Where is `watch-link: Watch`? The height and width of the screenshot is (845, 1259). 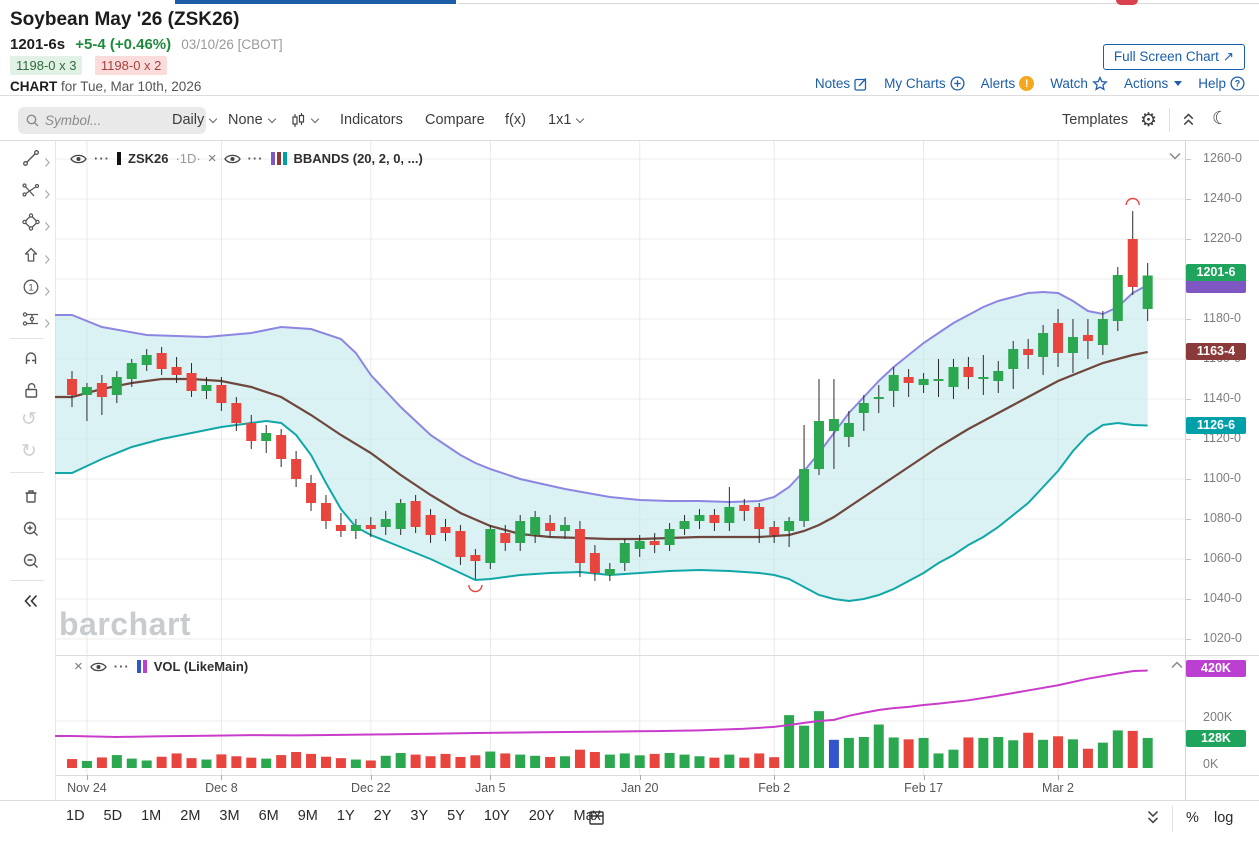
watch-link: Watch is located at coordinates (1079, 83).